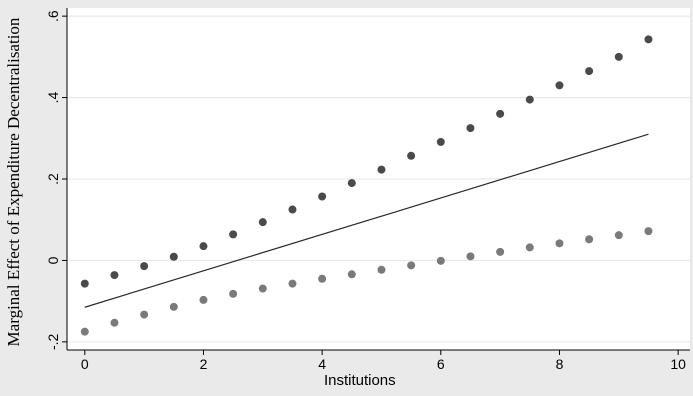 The image size is (693, 396). I want to click on x-tick-label: 0, so click(85, 364).